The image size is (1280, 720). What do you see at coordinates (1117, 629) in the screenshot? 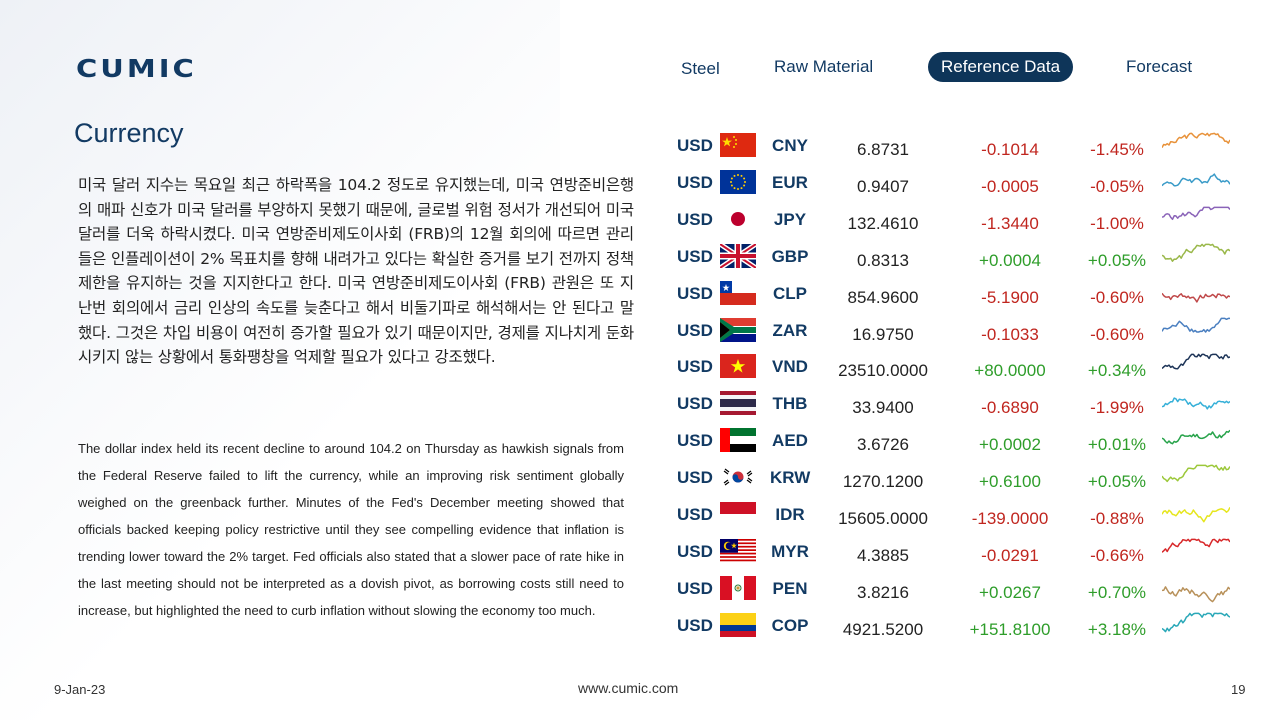
I see `rate-change-percent: +3.18%` at bounding box center [1117, 629].